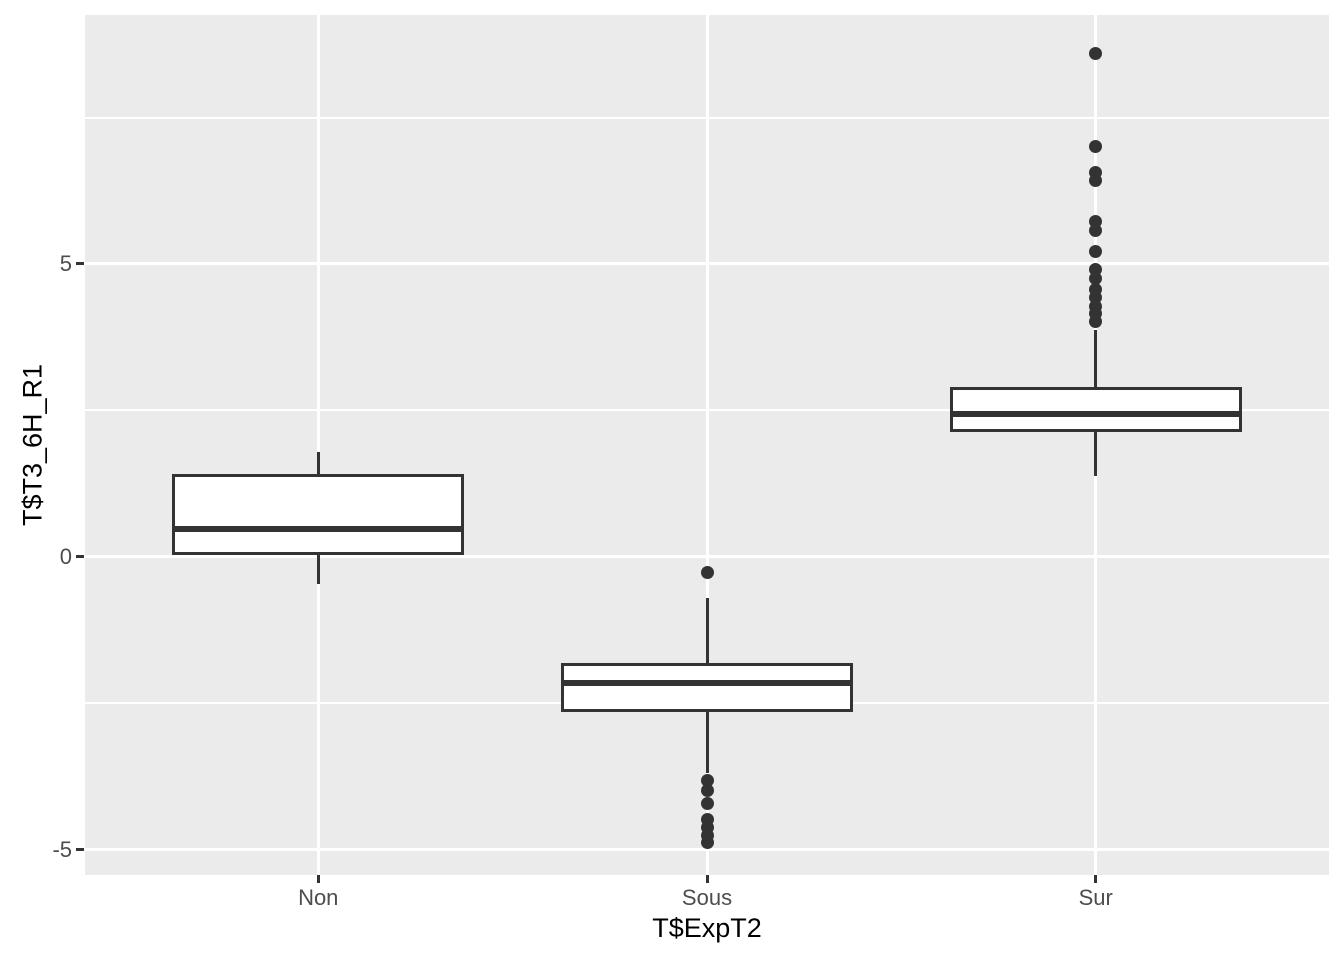 The image size is (1344, 960). What do you see at coordinates (65, 556) in the screenshot?
I see `y-tick-label: 0` at bounding box center [65, 556].